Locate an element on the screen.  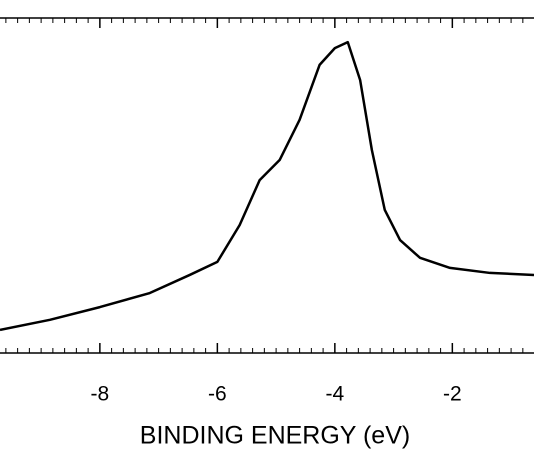
x-axis-label: BINDING ENERGY (eV) is located at coordinates (275, 436).